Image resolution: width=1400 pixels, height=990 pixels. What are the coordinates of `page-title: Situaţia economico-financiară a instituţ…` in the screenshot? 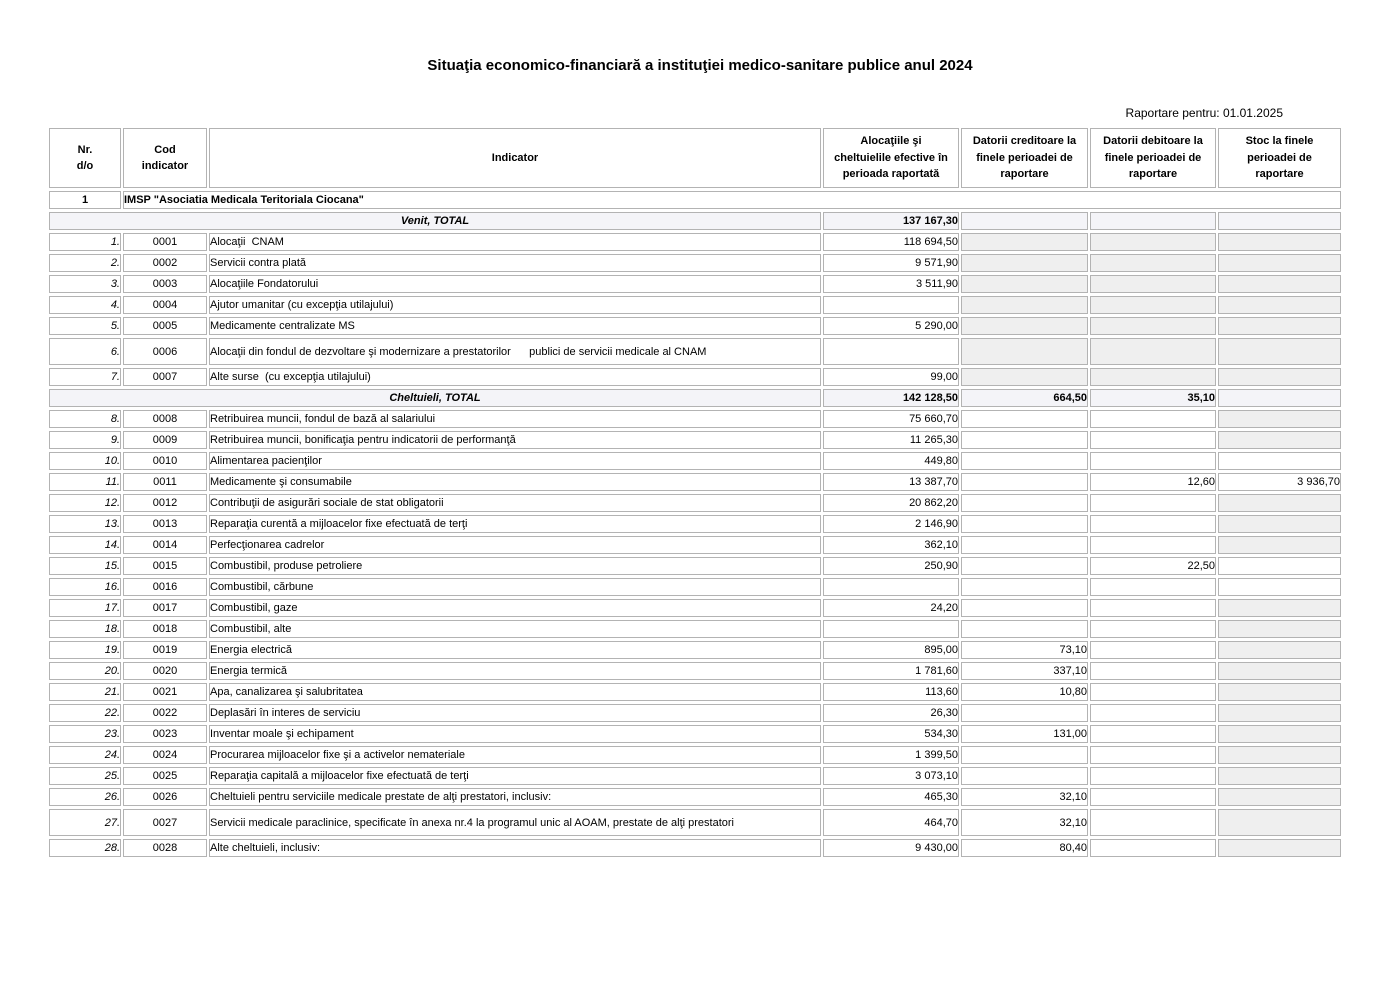 It's located at (700, 65).